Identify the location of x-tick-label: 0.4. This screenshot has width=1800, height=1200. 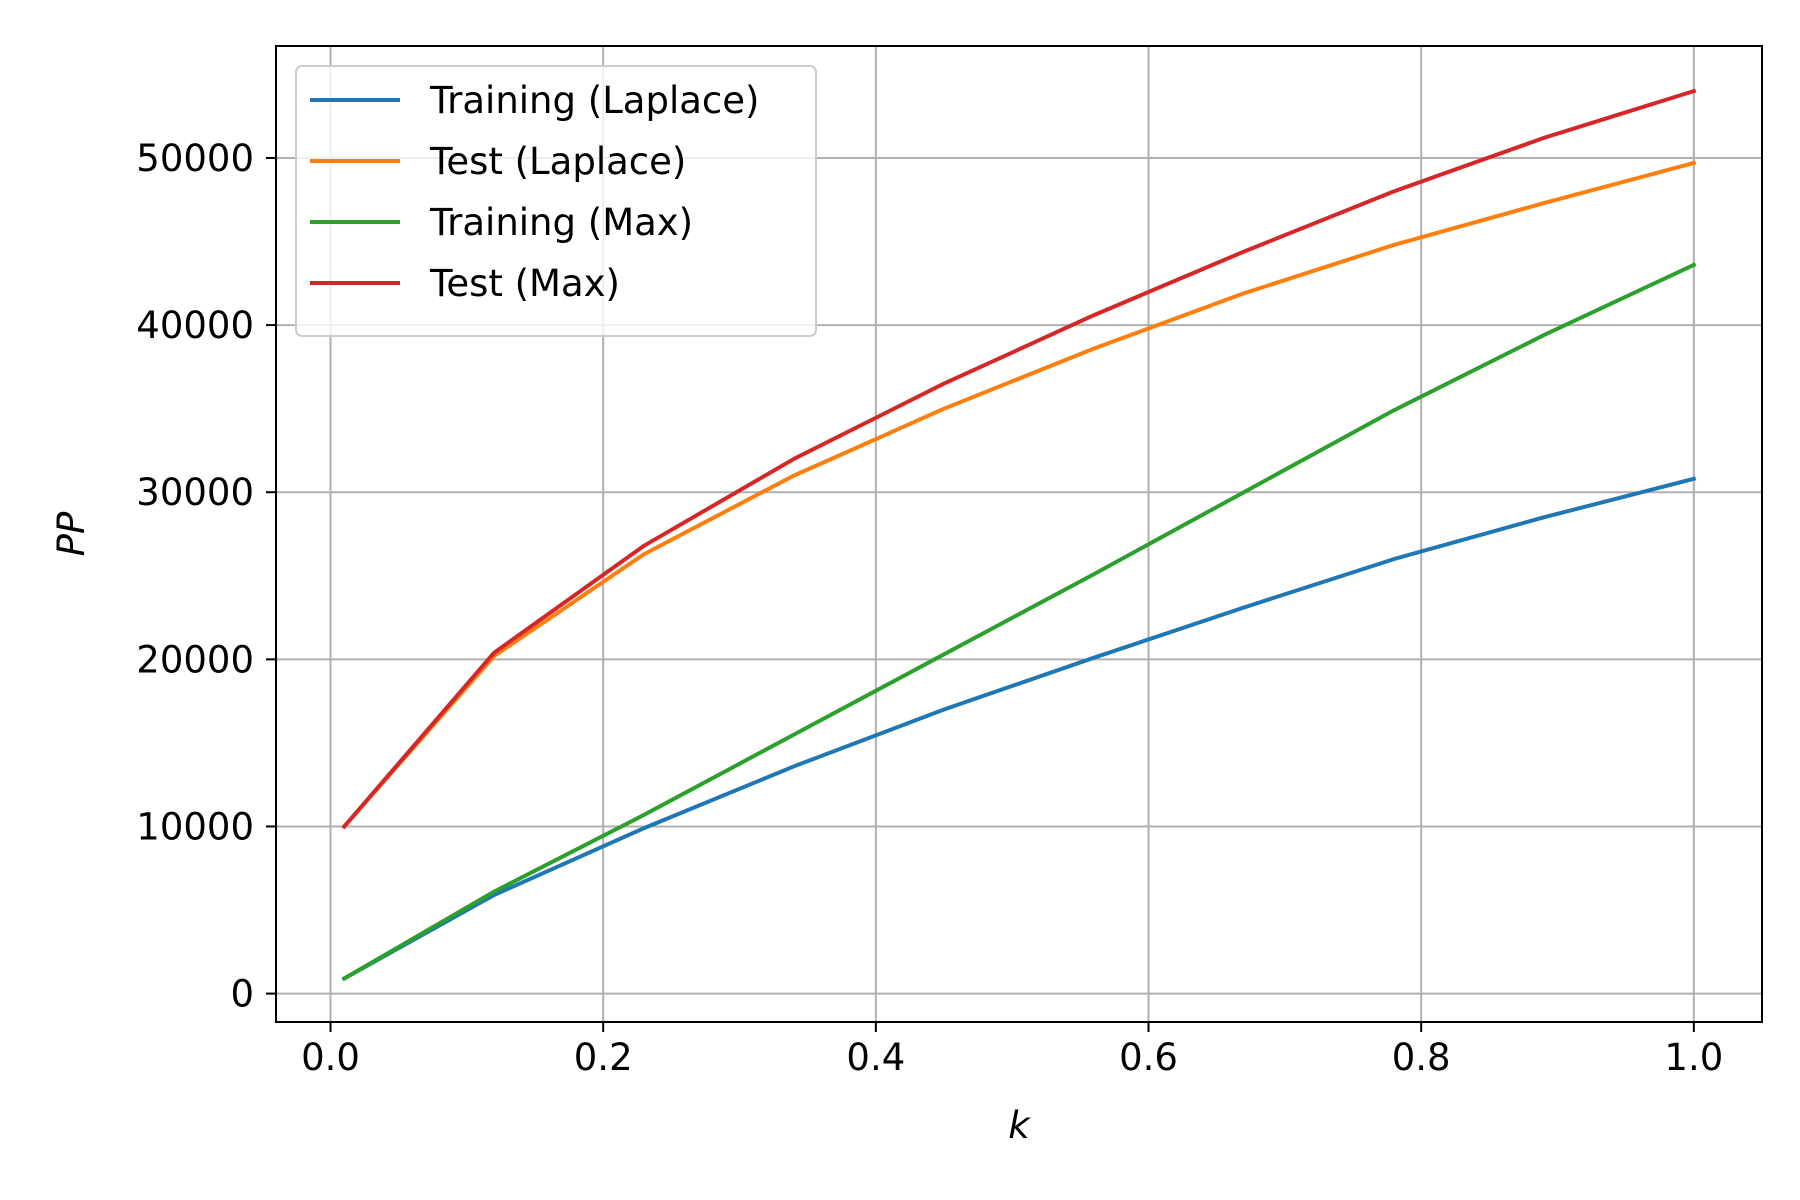
(875, 1057).